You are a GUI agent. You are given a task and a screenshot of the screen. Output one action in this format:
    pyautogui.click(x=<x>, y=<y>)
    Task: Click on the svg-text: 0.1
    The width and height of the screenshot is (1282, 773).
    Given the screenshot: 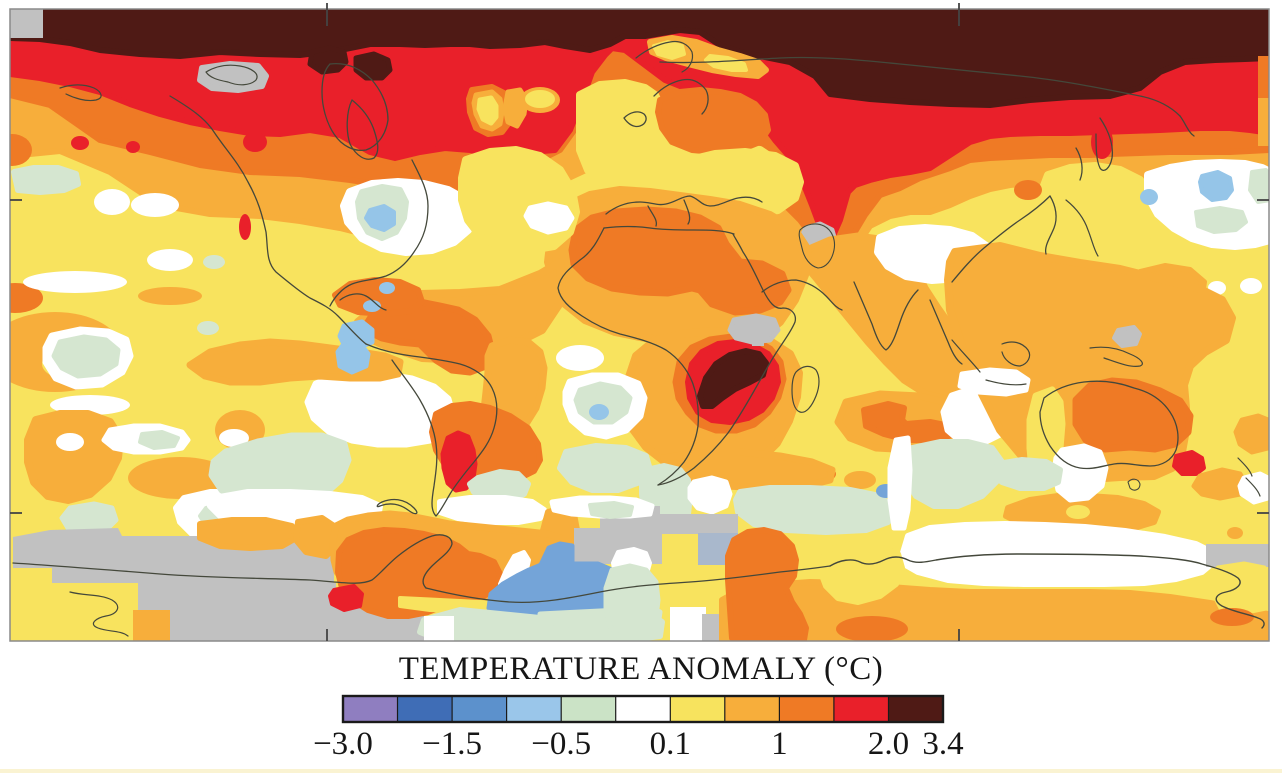 What is the action you would take?
    pyautogui.click(x=670, y=744)
    